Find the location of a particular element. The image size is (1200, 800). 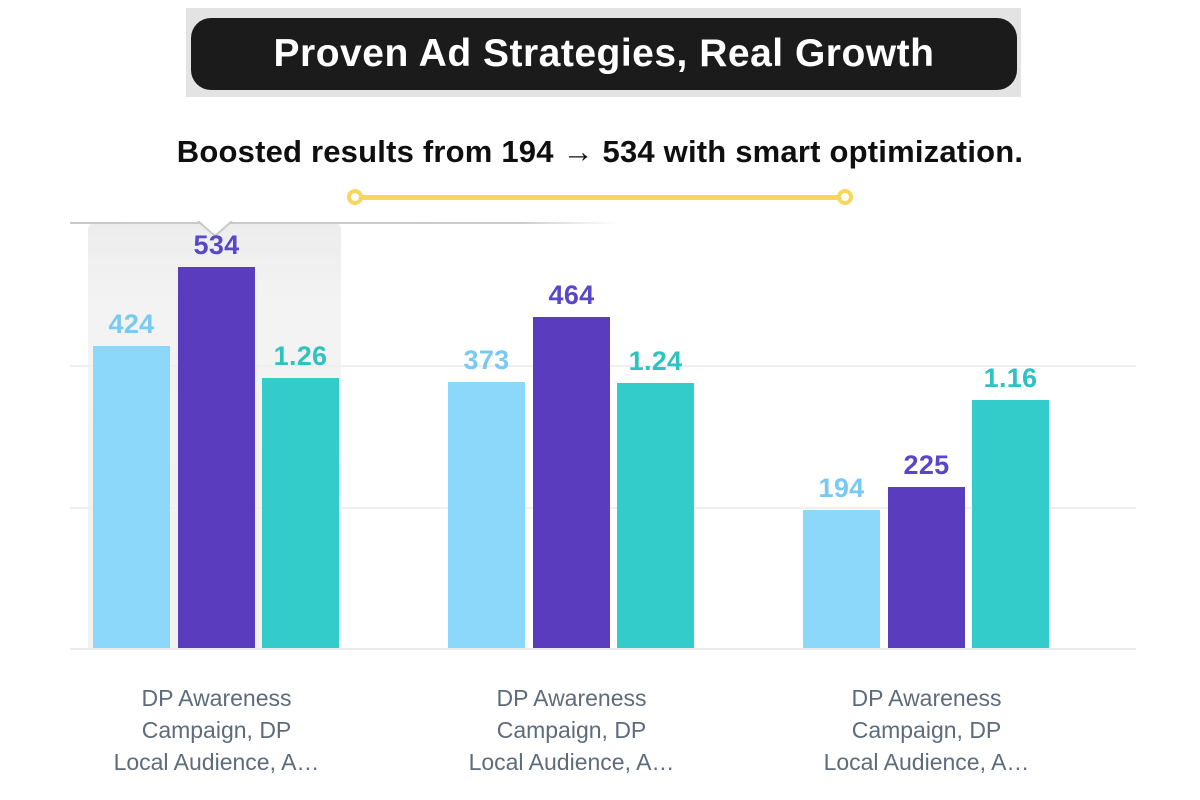

chart-top-border is located at coordinates (344, 223).